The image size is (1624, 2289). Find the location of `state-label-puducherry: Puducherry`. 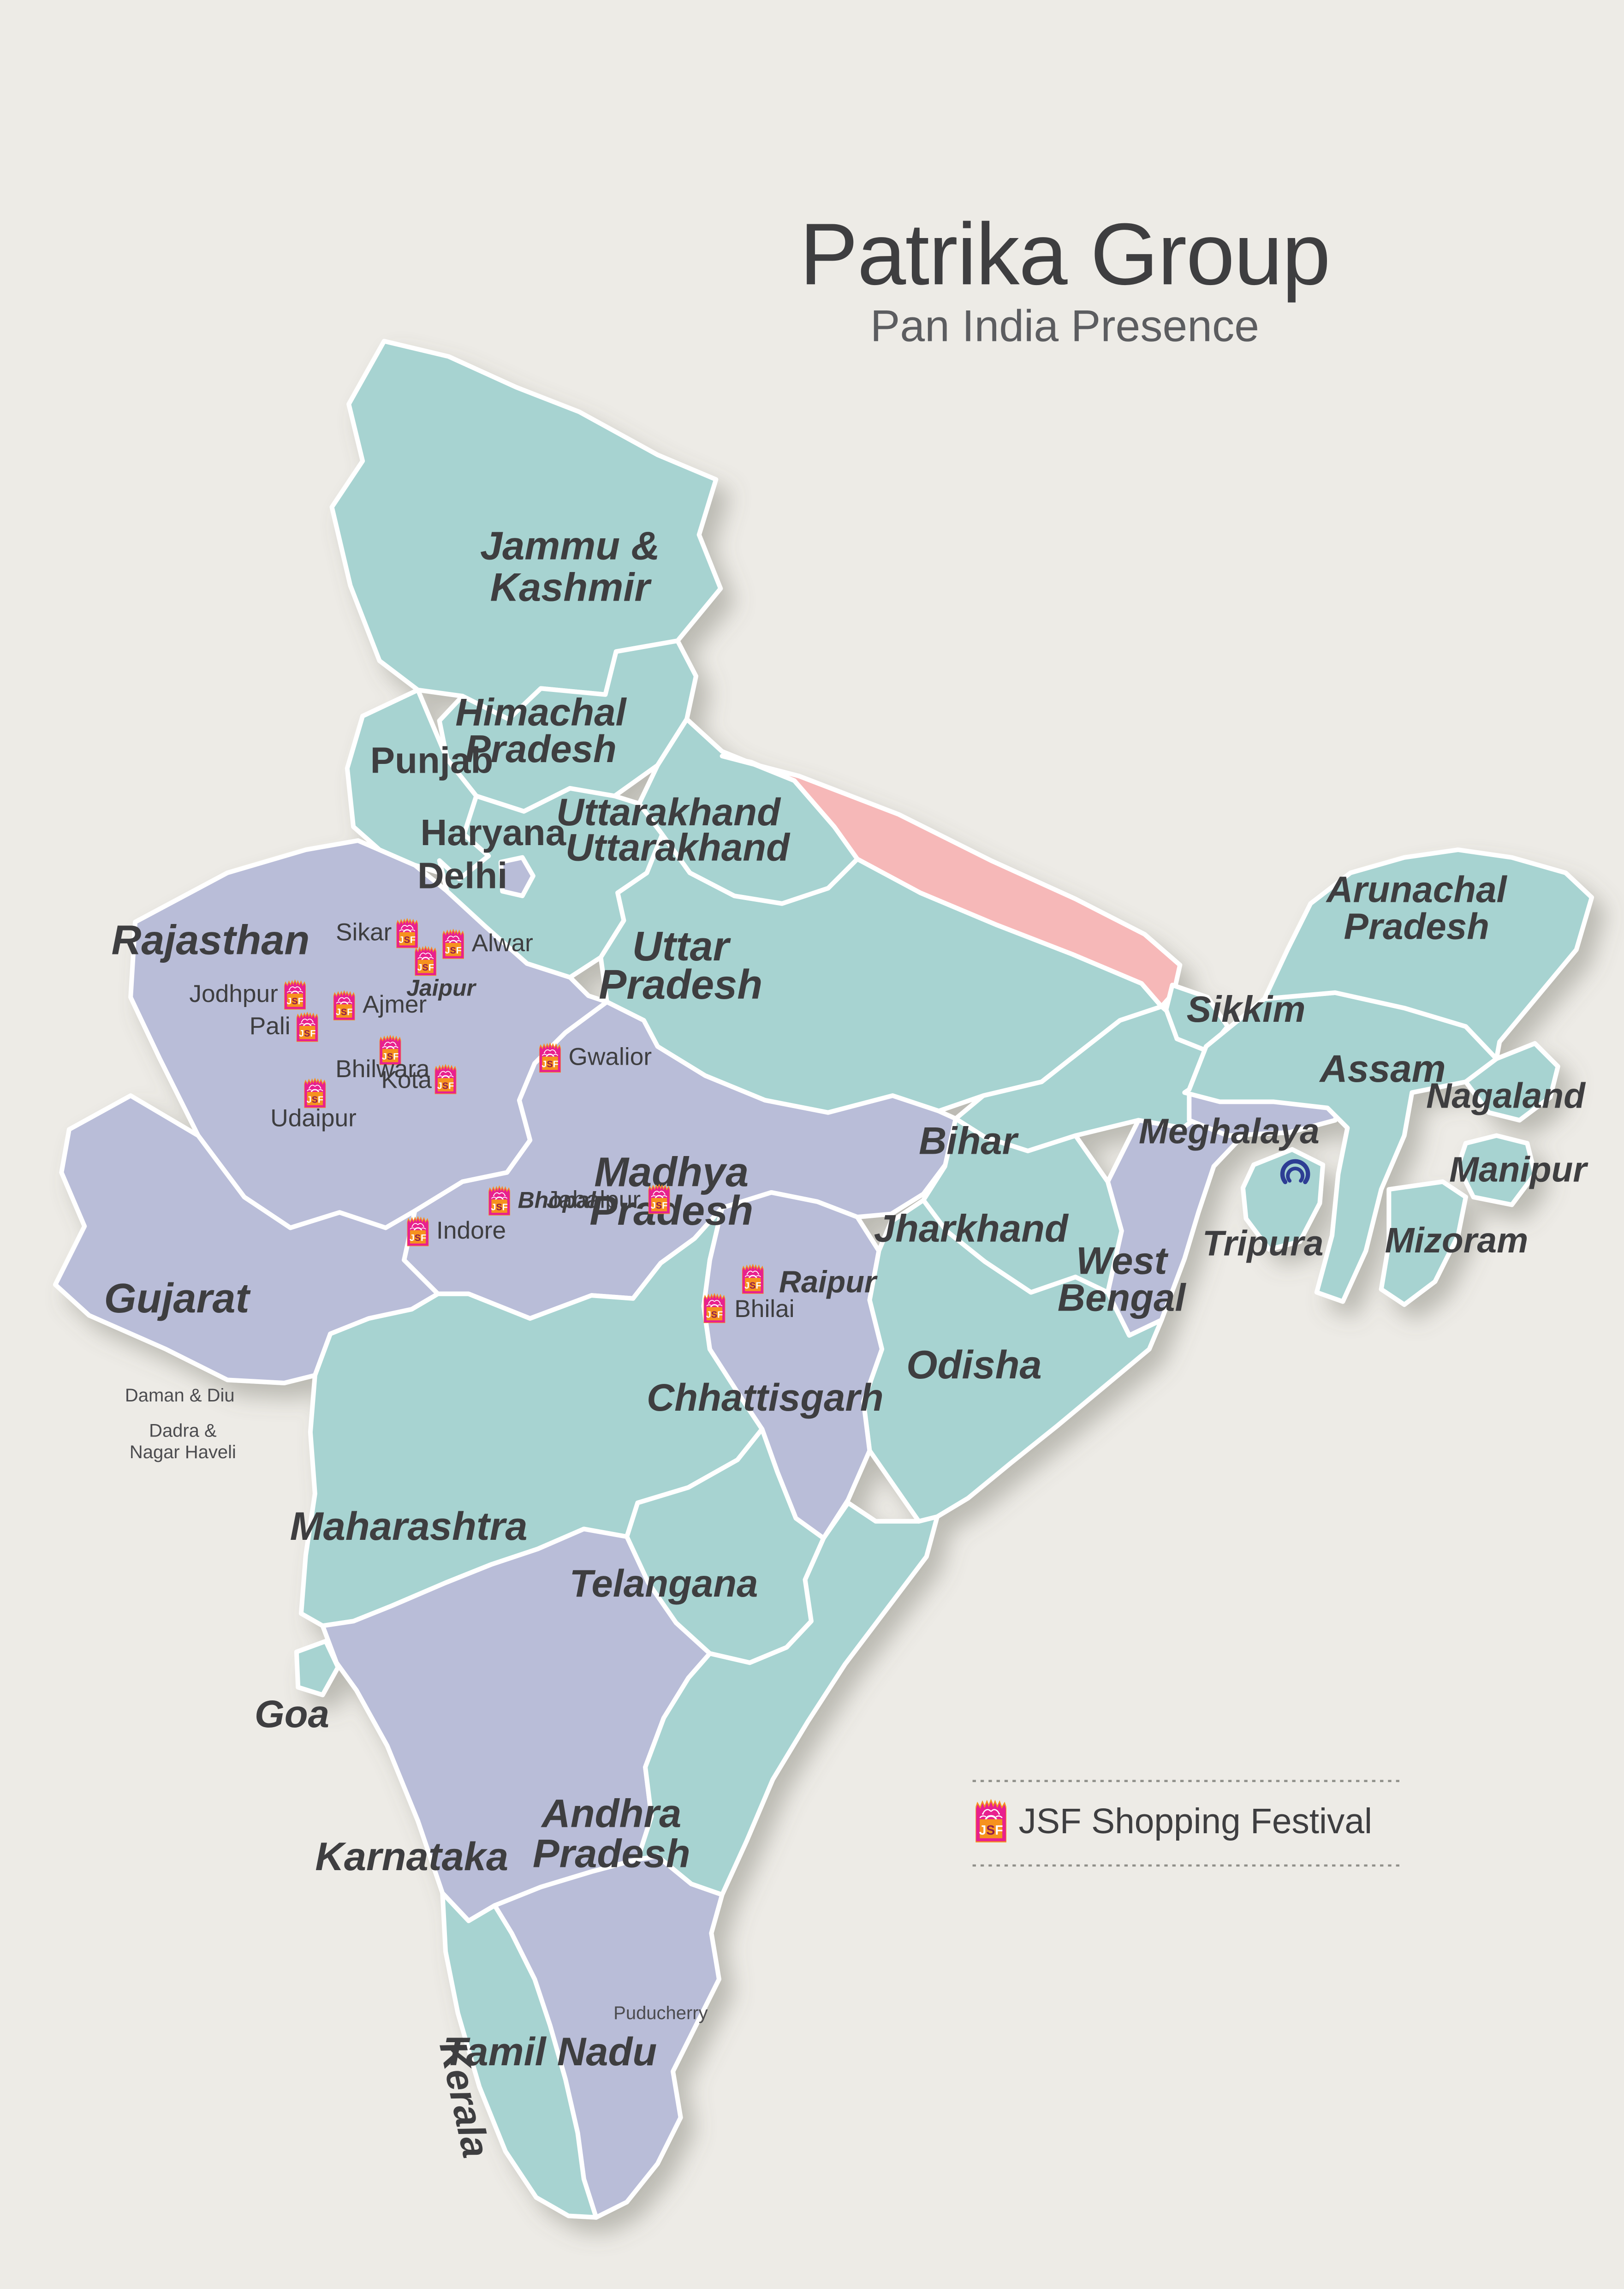

state-label-puducherry: Puducherry is located at coordinates (660, 2013).